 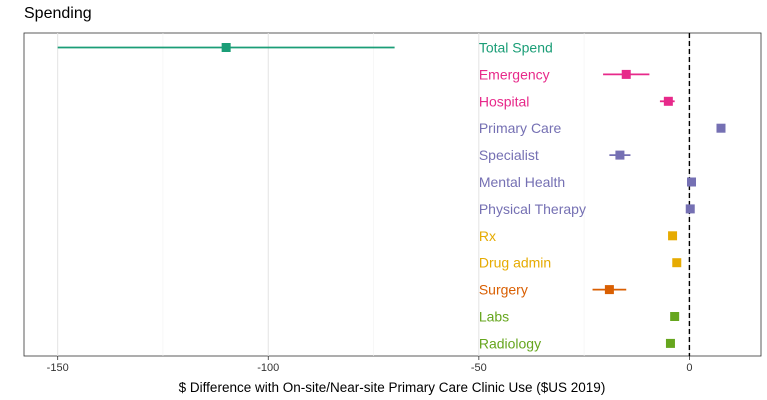 What do you see at coordinates (494, 317) in the screenshot?
I see `category-label: Labs` at bounding box center [494, 317].